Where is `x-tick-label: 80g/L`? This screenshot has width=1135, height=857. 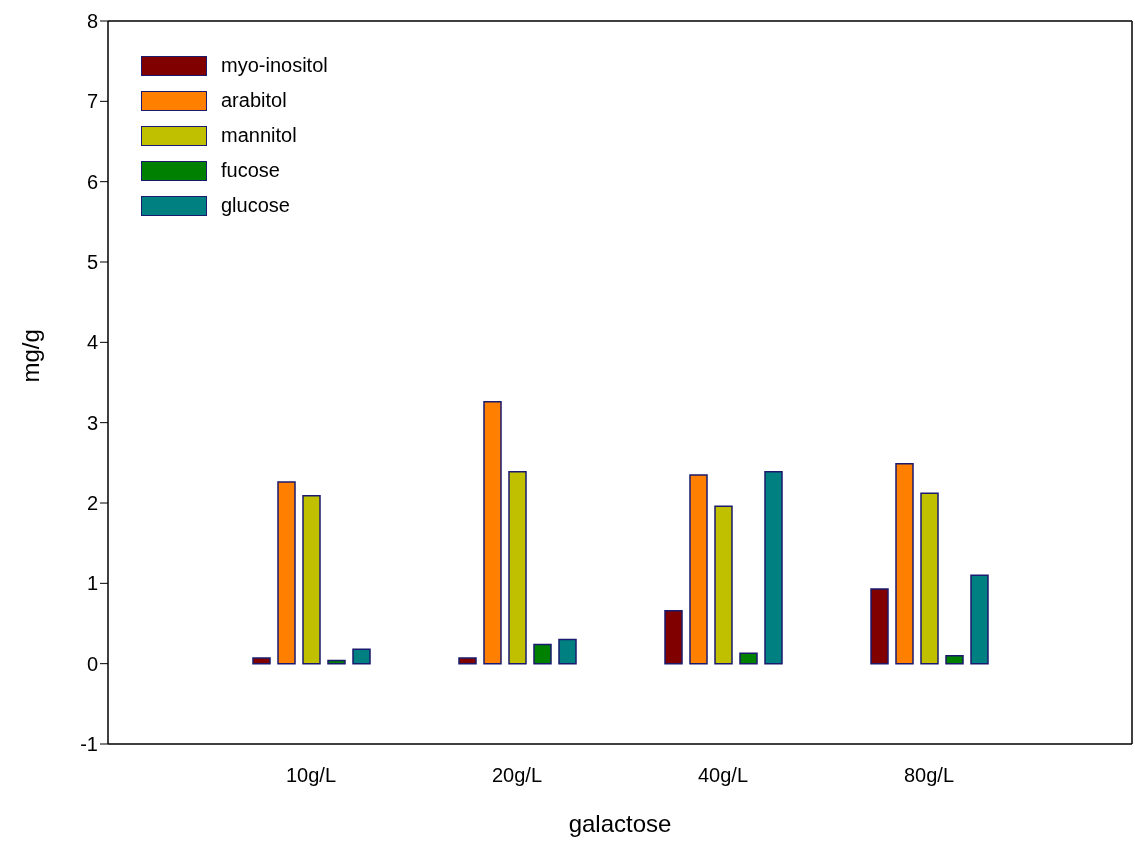
x-tick-label: 80g/L is located at coordinates (929, 775).